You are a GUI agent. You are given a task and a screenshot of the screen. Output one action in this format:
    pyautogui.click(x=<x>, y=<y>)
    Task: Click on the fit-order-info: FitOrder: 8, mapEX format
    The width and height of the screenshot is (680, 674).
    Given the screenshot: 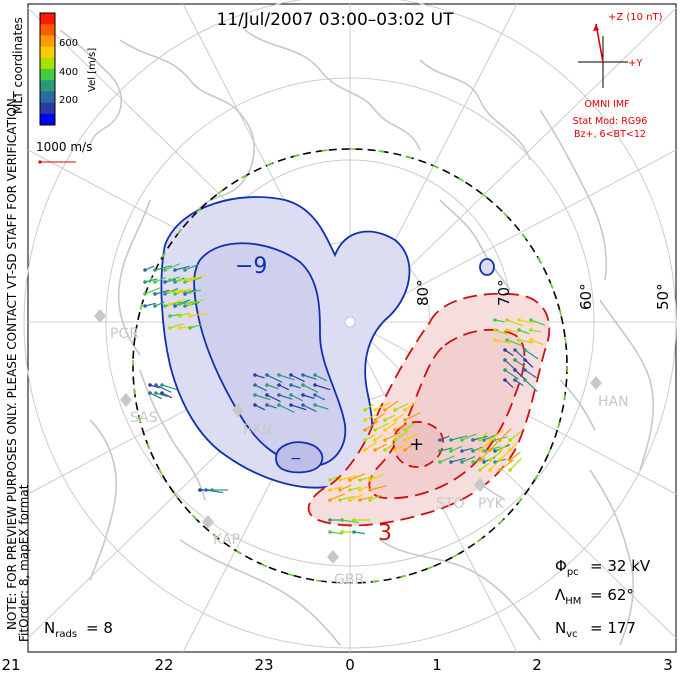 What is the action you would take?
    pyautogui.click(x=24, y=563)
    